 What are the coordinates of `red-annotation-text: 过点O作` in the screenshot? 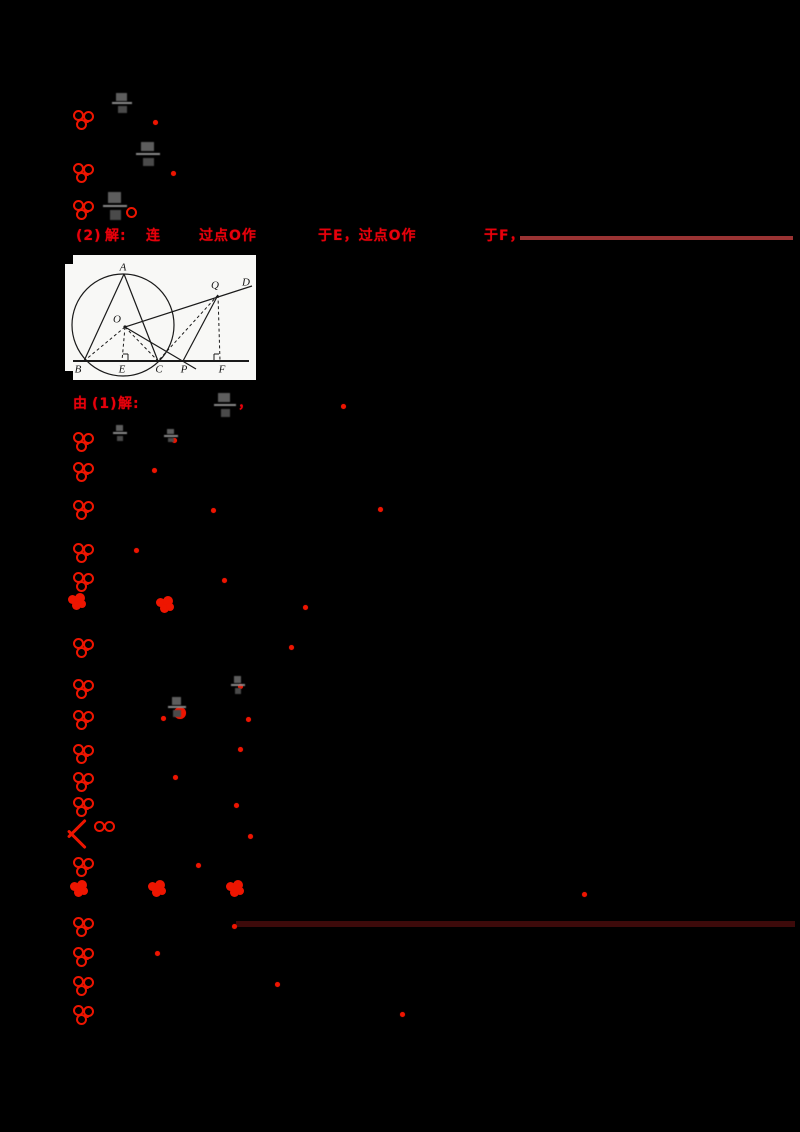 It's located at (228, 236).